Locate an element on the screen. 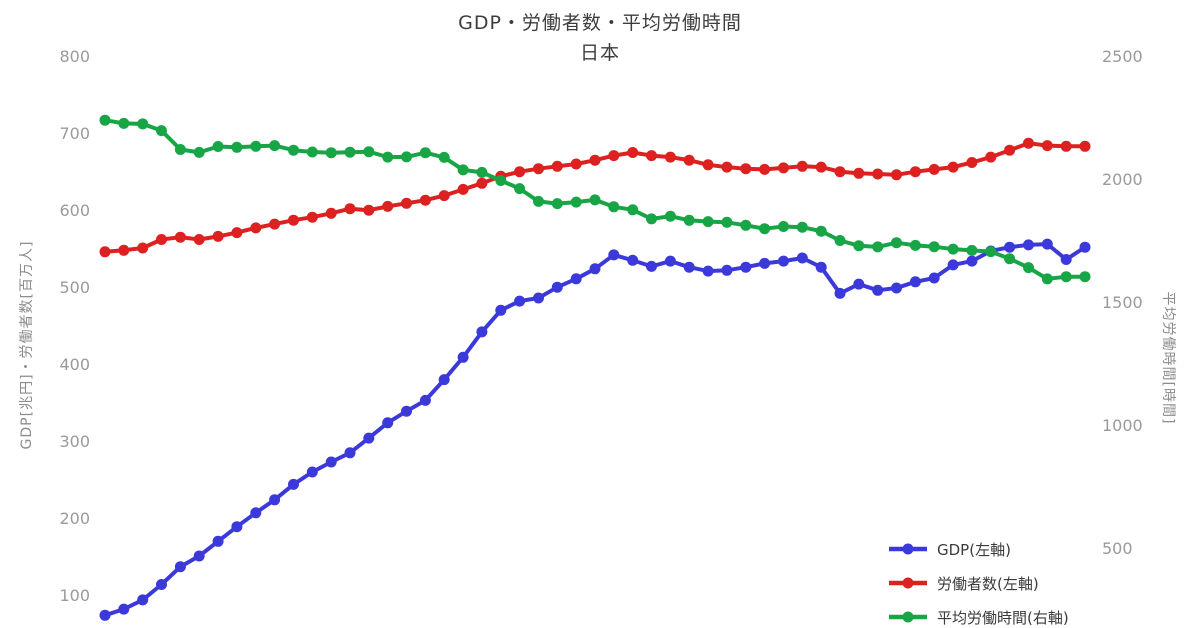  gdp-line-marker-icon is located at coordinates (908, 549).